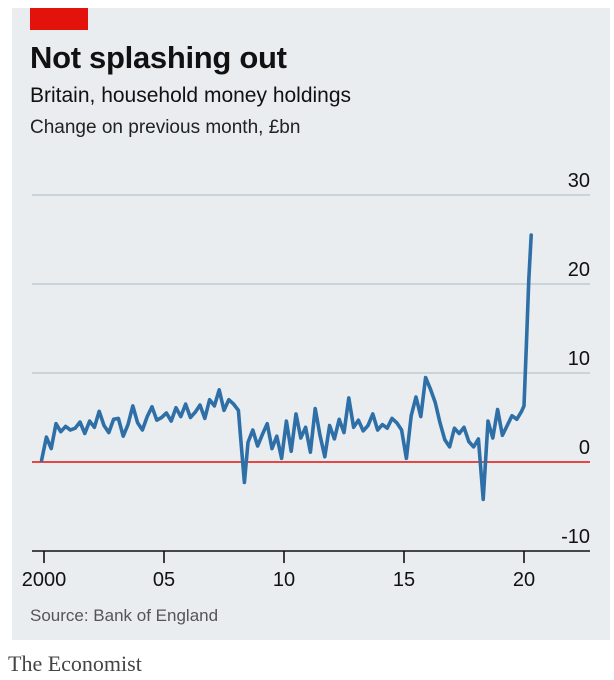 The height and width of the screenshot is (680, 614). What do you see at coordinates (404, 580) in the screenshot?
I see `x-tick-label-15: 15` at bounding box center [404, 580].